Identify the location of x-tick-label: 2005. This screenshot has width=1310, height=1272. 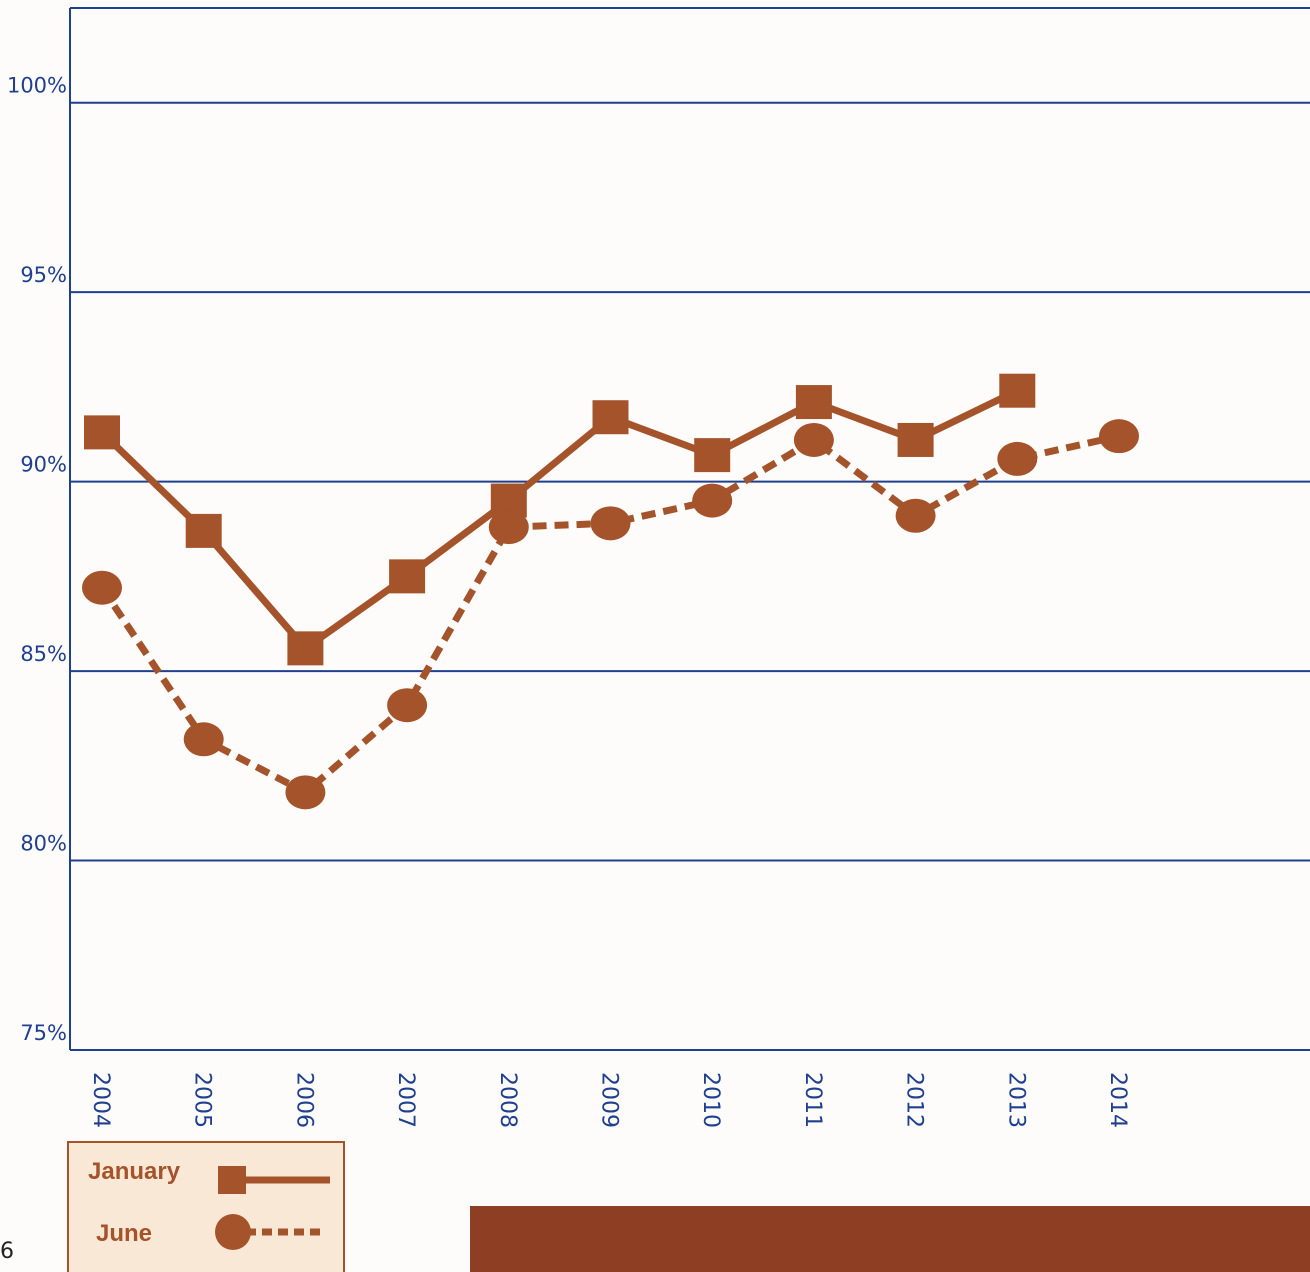
(202, 1100).